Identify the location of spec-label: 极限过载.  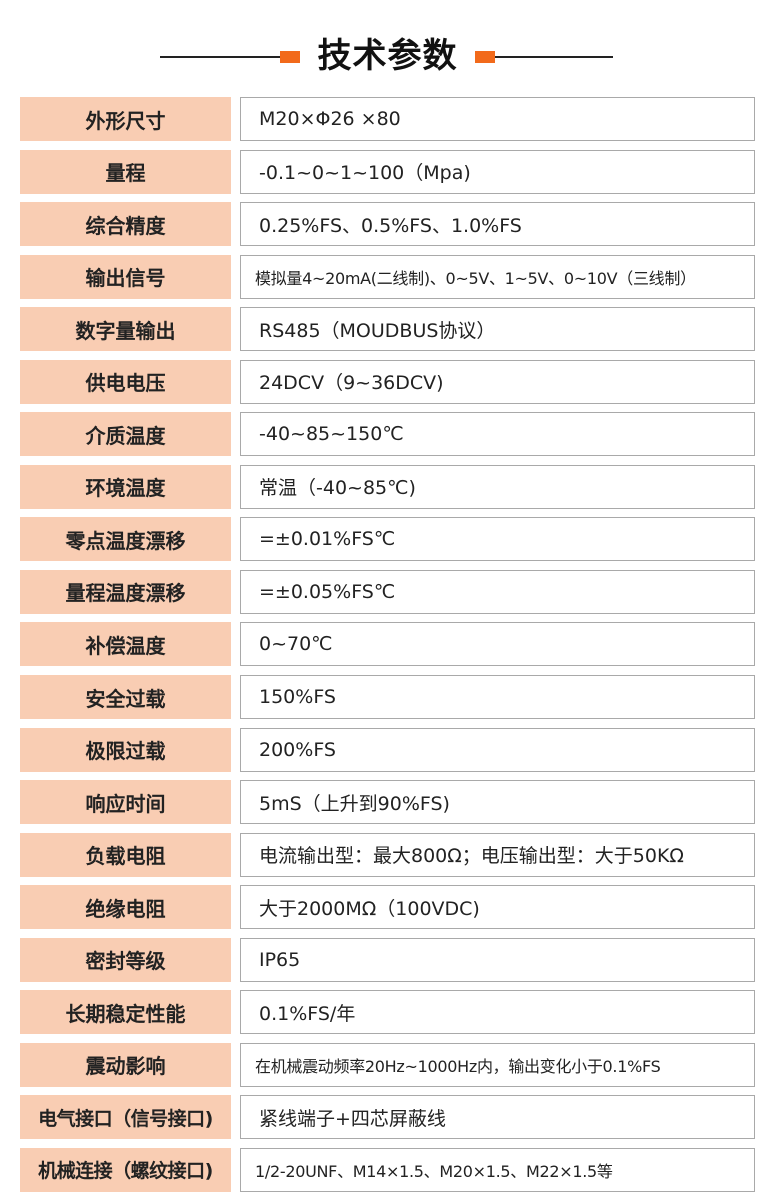
(125, 749).